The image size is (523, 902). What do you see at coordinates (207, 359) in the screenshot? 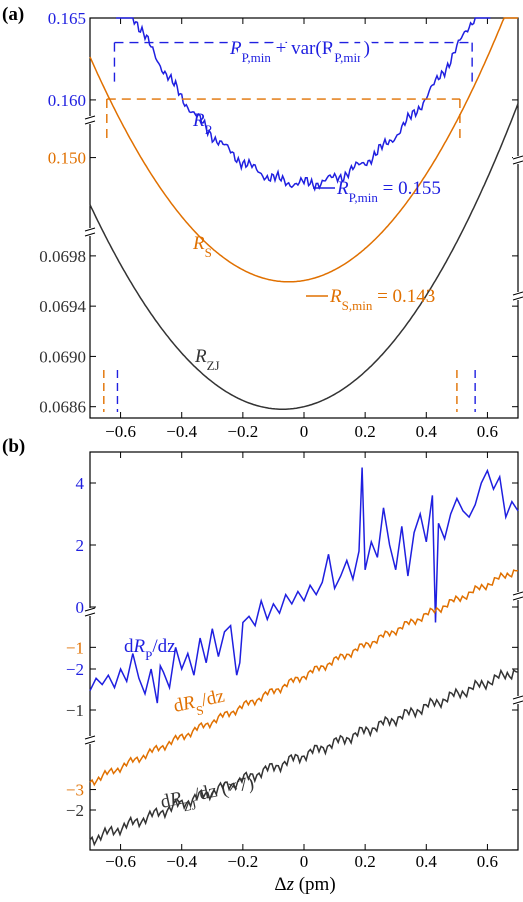
I see `series-label-rzj: RZJ` at bounding box center [207, 359].